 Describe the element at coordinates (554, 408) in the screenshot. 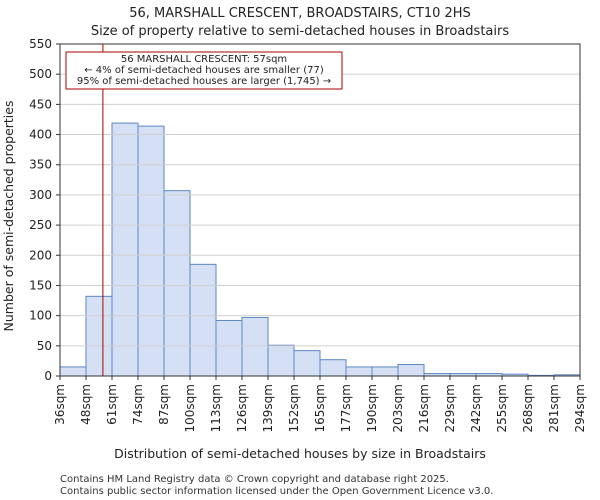

I see `x-tick-label: 281sqm` at that location.